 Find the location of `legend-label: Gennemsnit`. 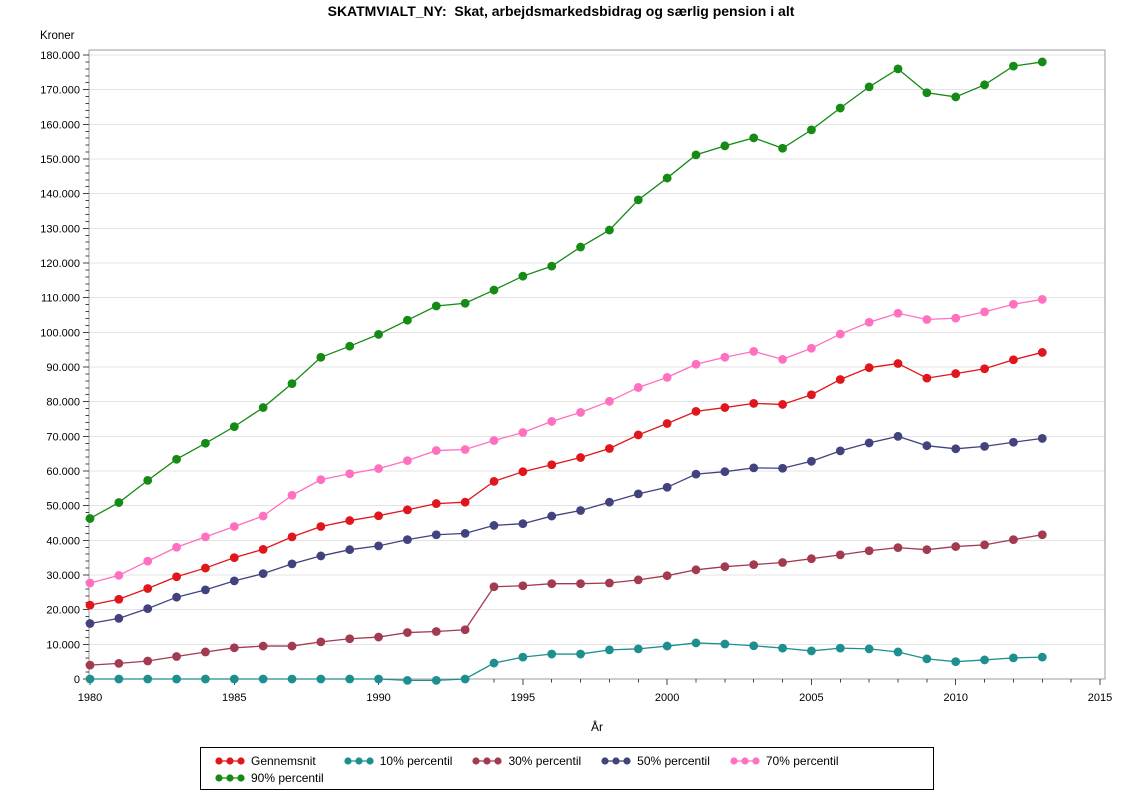

legend-label: Gennemsnit is located at coordinates (283, 760).